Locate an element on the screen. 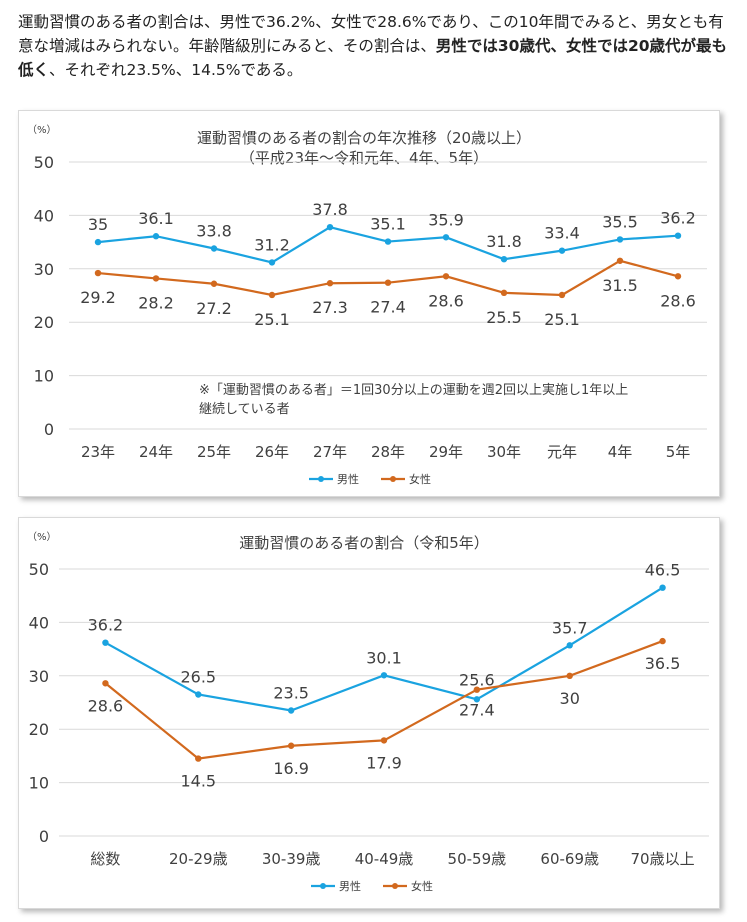 Image resolution: width=747 pixels, height=922 pixels. c1-data-label: 31.2 is located at coordinates (272, 244).